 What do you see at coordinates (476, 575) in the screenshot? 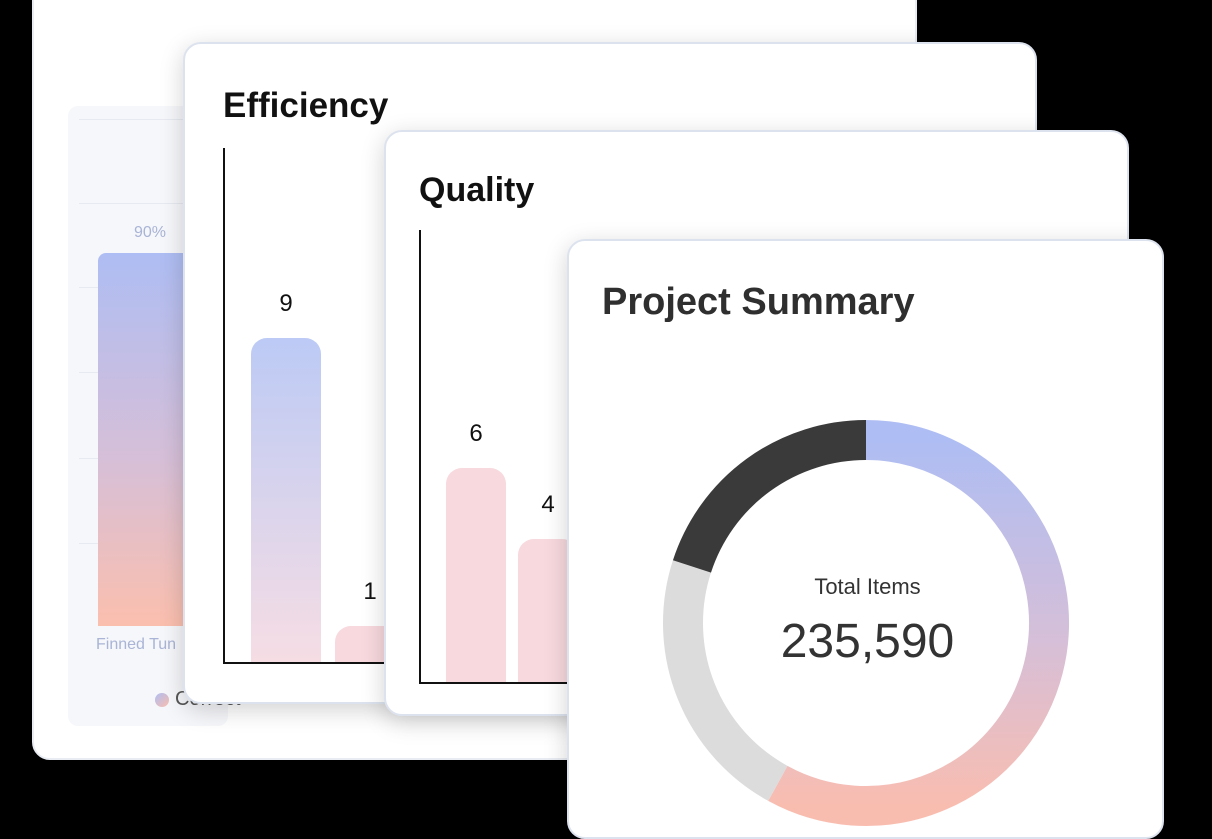
I see `quality-bar` at bounding box center [476, 575].